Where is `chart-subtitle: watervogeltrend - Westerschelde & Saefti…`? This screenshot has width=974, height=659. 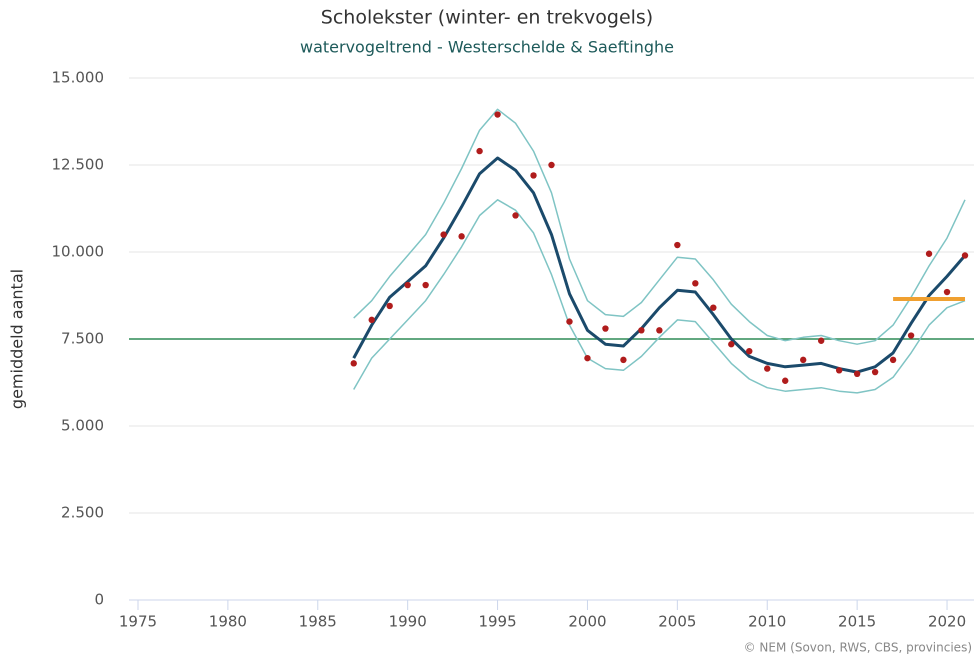
chart-subtitle: watervogeltrend - Westerschelde & Saefti… is located at coordinates (487, 47).